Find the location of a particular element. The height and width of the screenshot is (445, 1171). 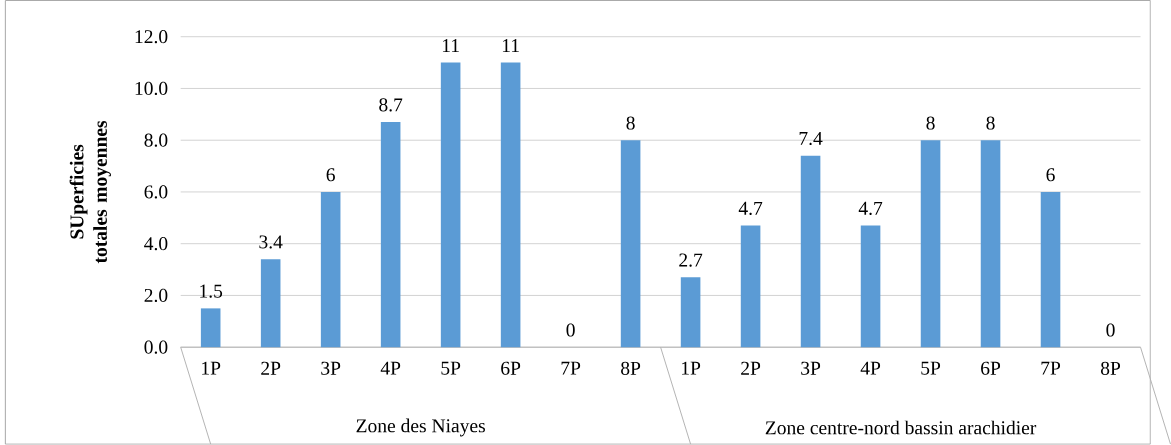

text: Zone des Niayes is located at coordinates (420, 427).